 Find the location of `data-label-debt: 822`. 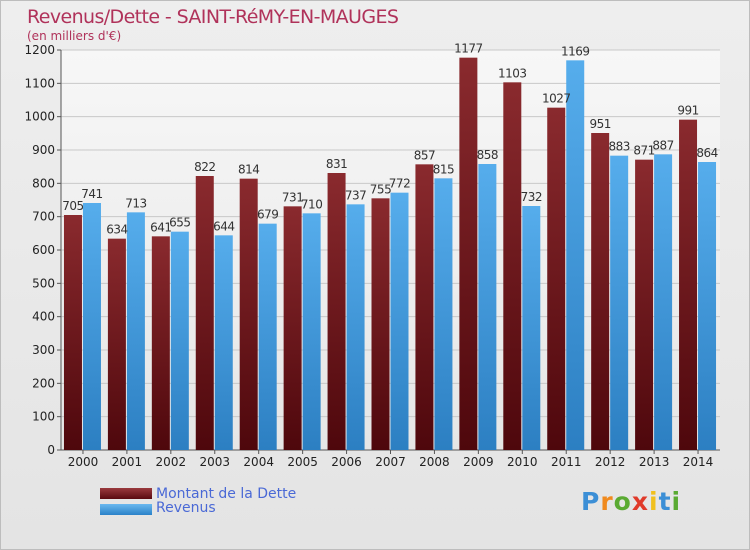

data-label-debt: 822 is located at coordinates (204, 167).